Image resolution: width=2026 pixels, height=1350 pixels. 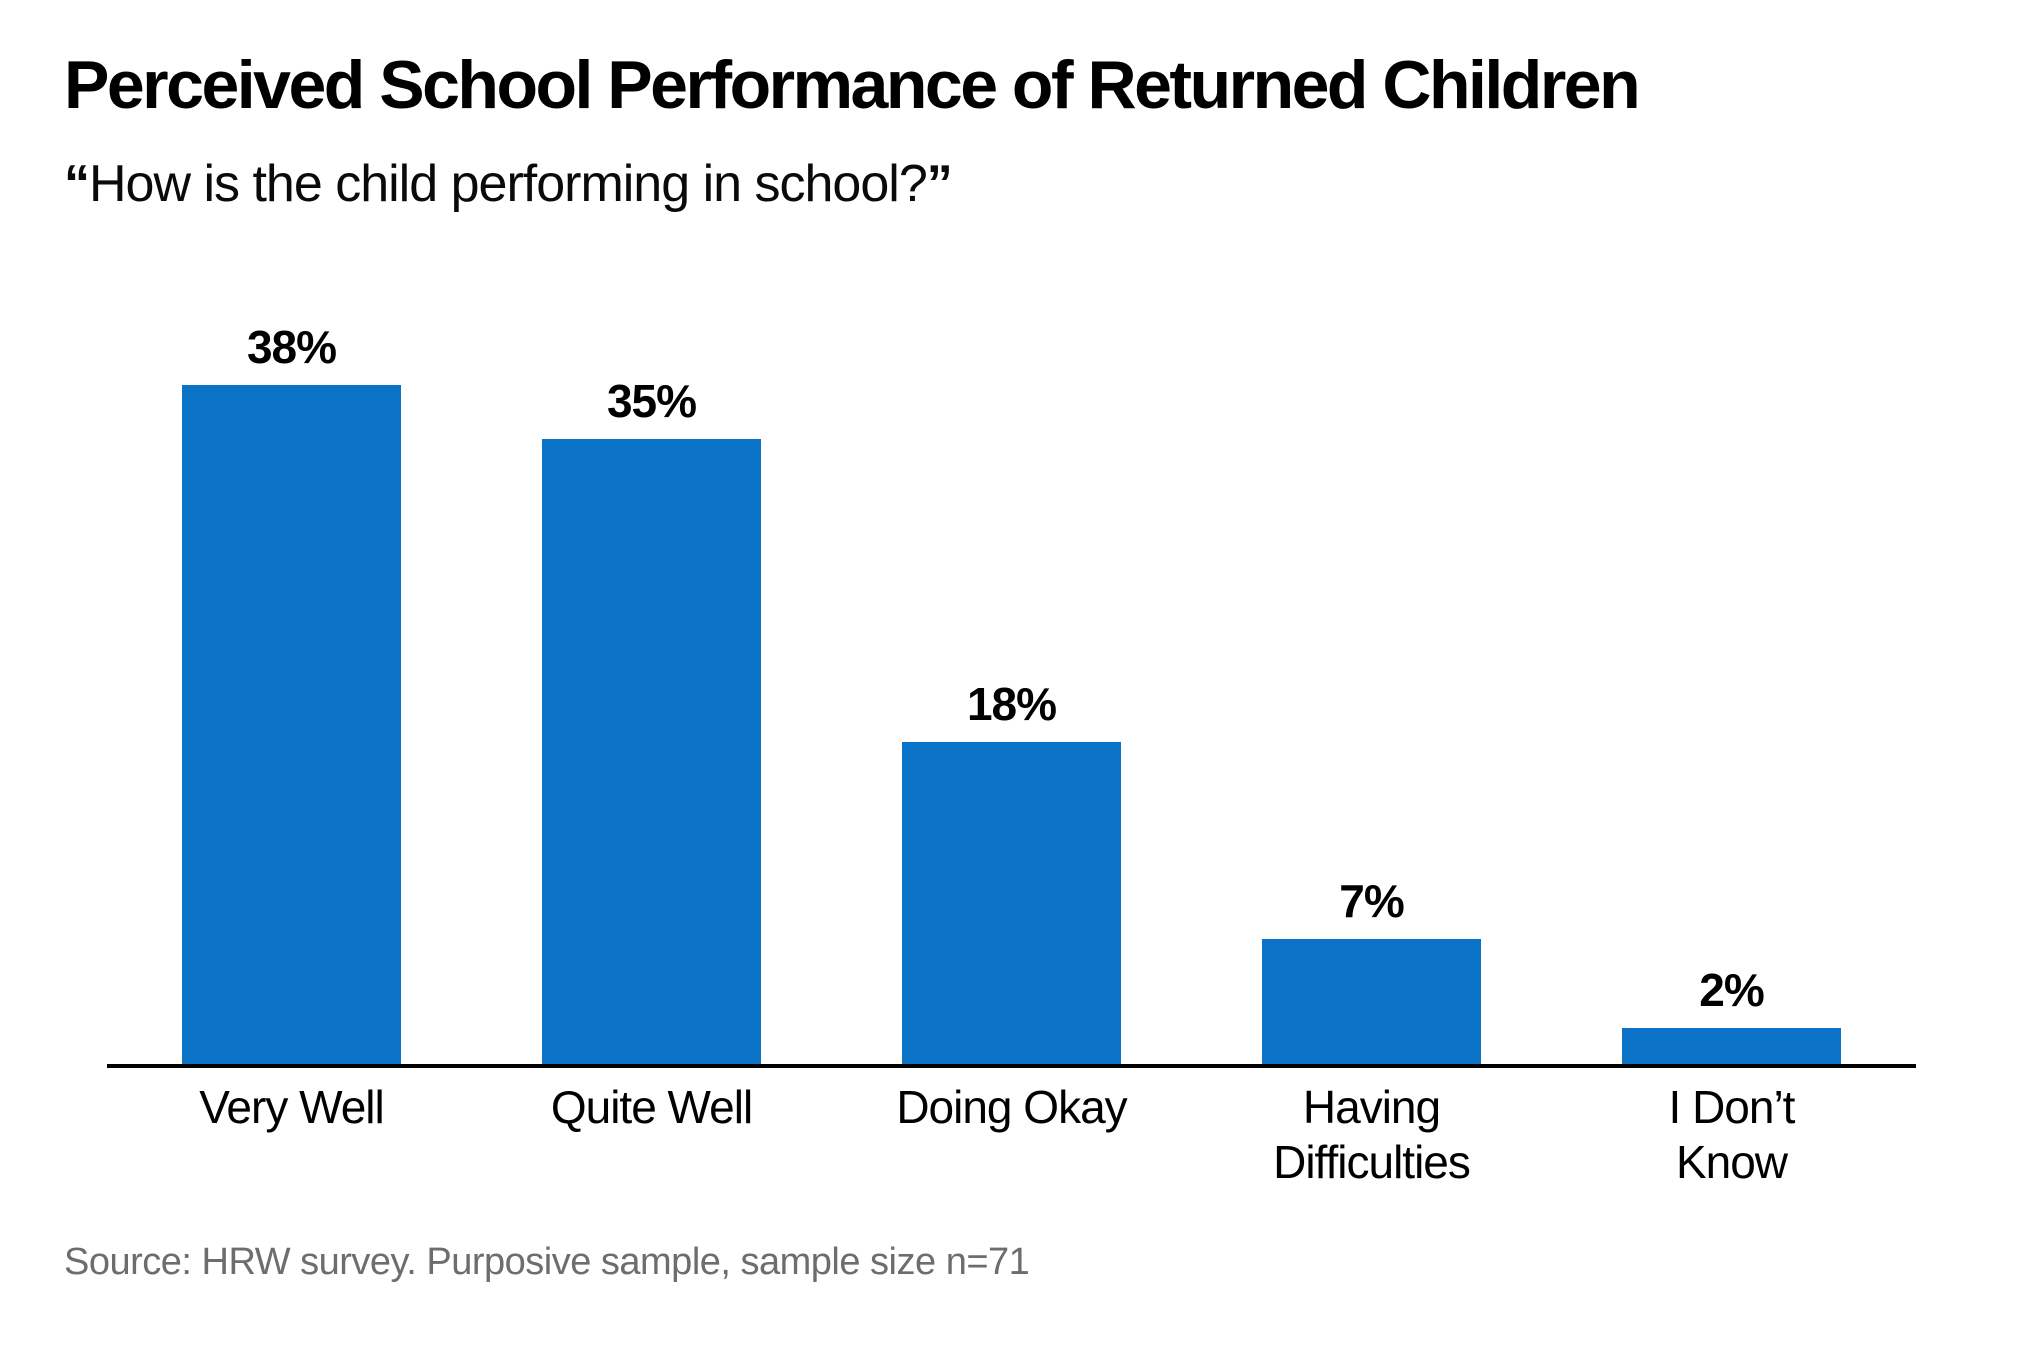 I want to click on chart-subtitle: “How is the child performing in school?”, so click(x=508, y=184).